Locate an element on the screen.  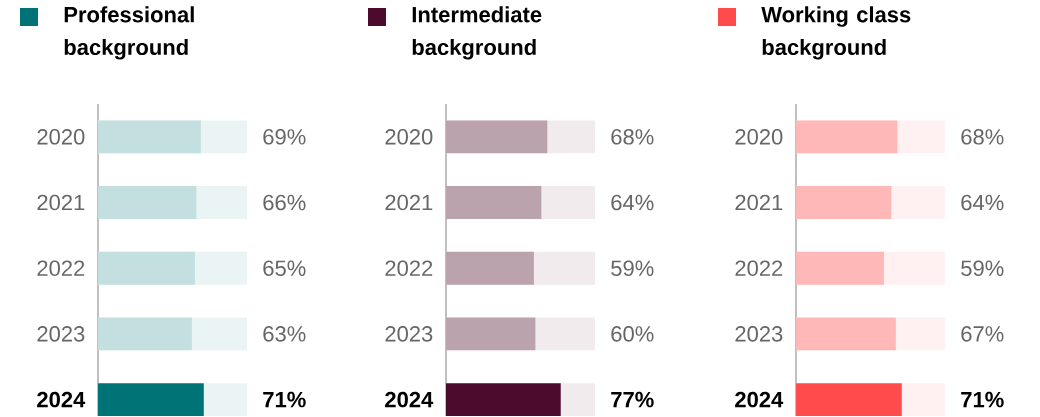
data-label: 77% is located at coordinates (632, 399).